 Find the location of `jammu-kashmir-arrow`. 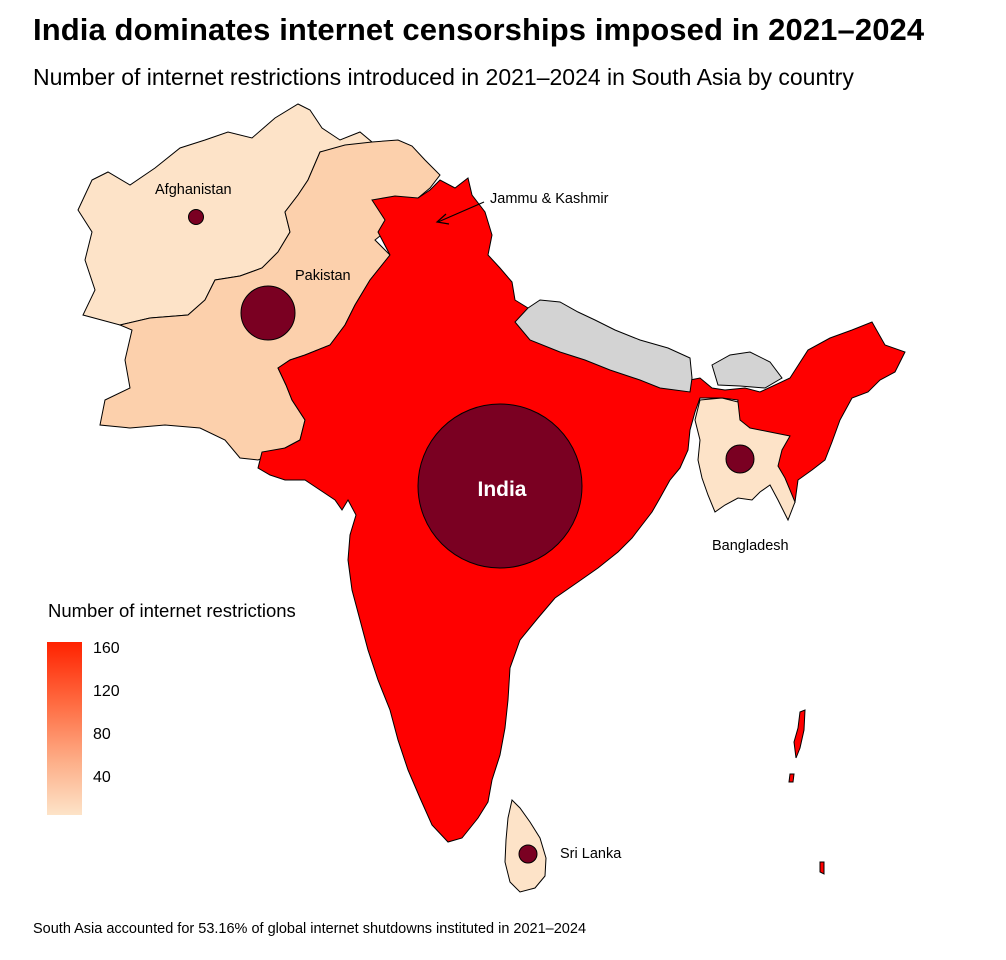

jammu-kashmir-arrow is located at coordinates (461, 212).